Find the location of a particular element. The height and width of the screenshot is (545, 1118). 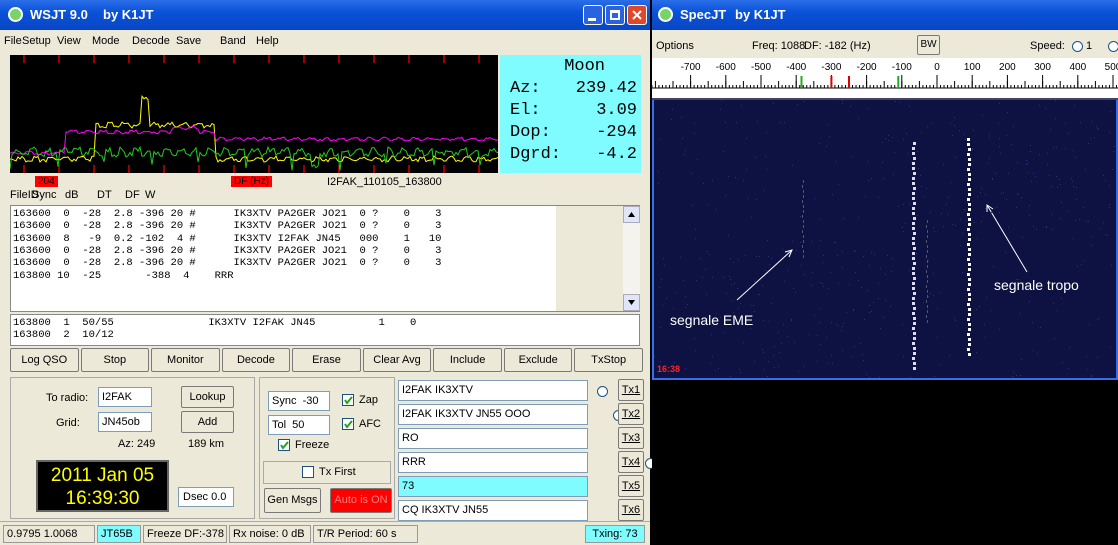

action-button: Stop is located at coordinates (115, 360).